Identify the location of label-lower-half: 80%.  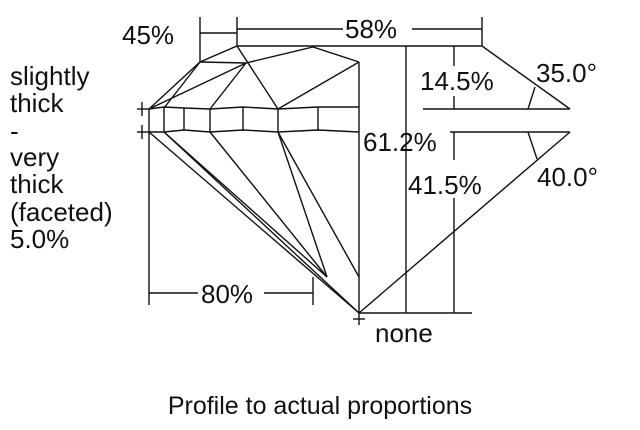
(227, 294).